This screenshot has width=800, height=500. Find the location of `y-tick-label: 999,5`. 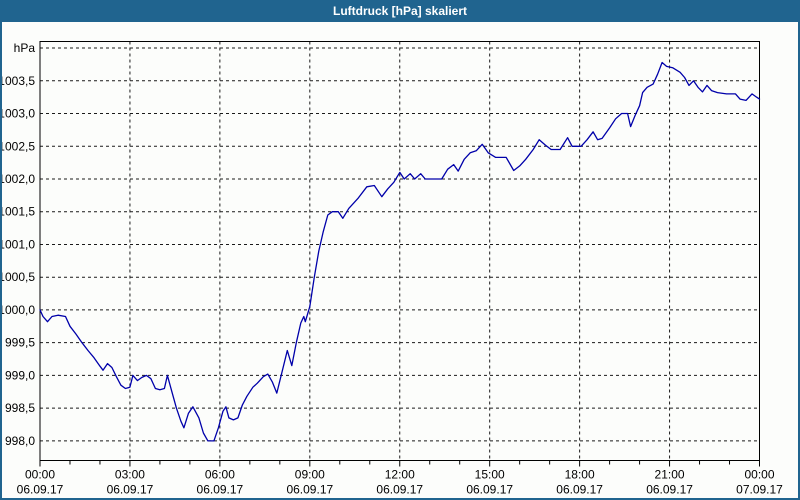

y-tick-label: 999,5 is located at coordinates (20, 343).